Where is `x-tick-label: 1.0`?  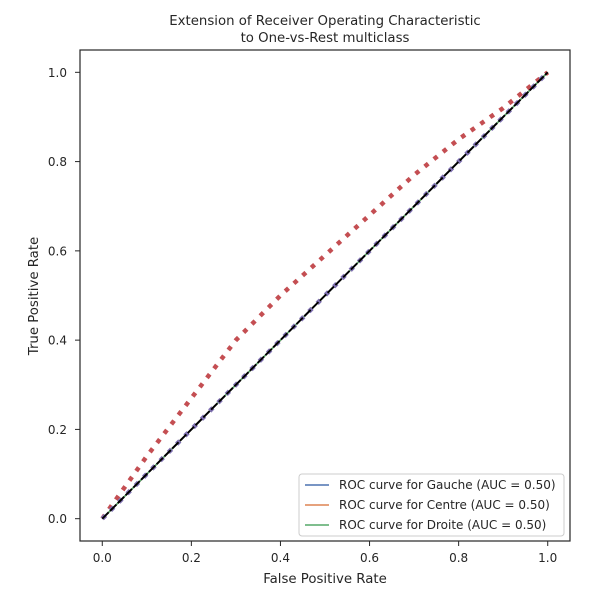 x-tick-label: 1.0 is located at coordinates (547, 558).